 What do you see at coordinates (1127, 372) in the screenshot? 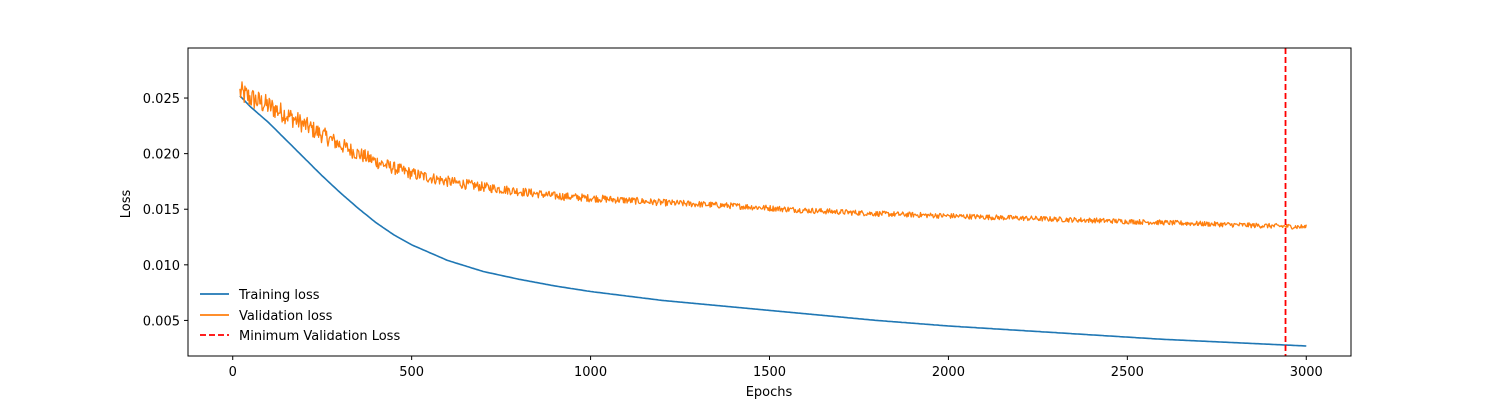
I see `x-tick-label: 2500` at bounding box center [1127, 372].